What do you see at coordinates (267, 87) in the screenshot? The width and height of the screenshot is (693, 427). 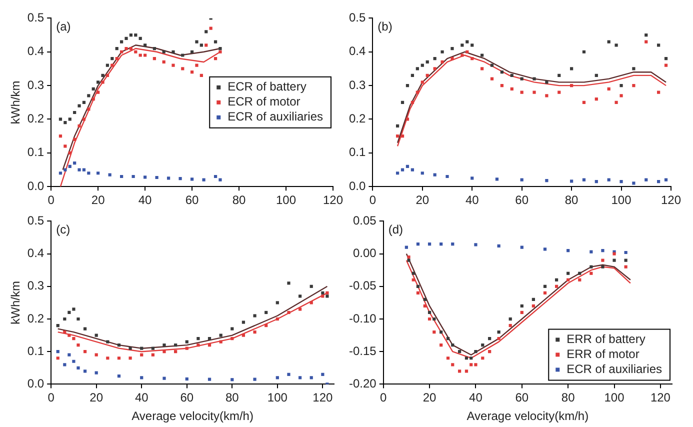 I see `legend-label: ECR of battery` at bounding box center [267, 87].